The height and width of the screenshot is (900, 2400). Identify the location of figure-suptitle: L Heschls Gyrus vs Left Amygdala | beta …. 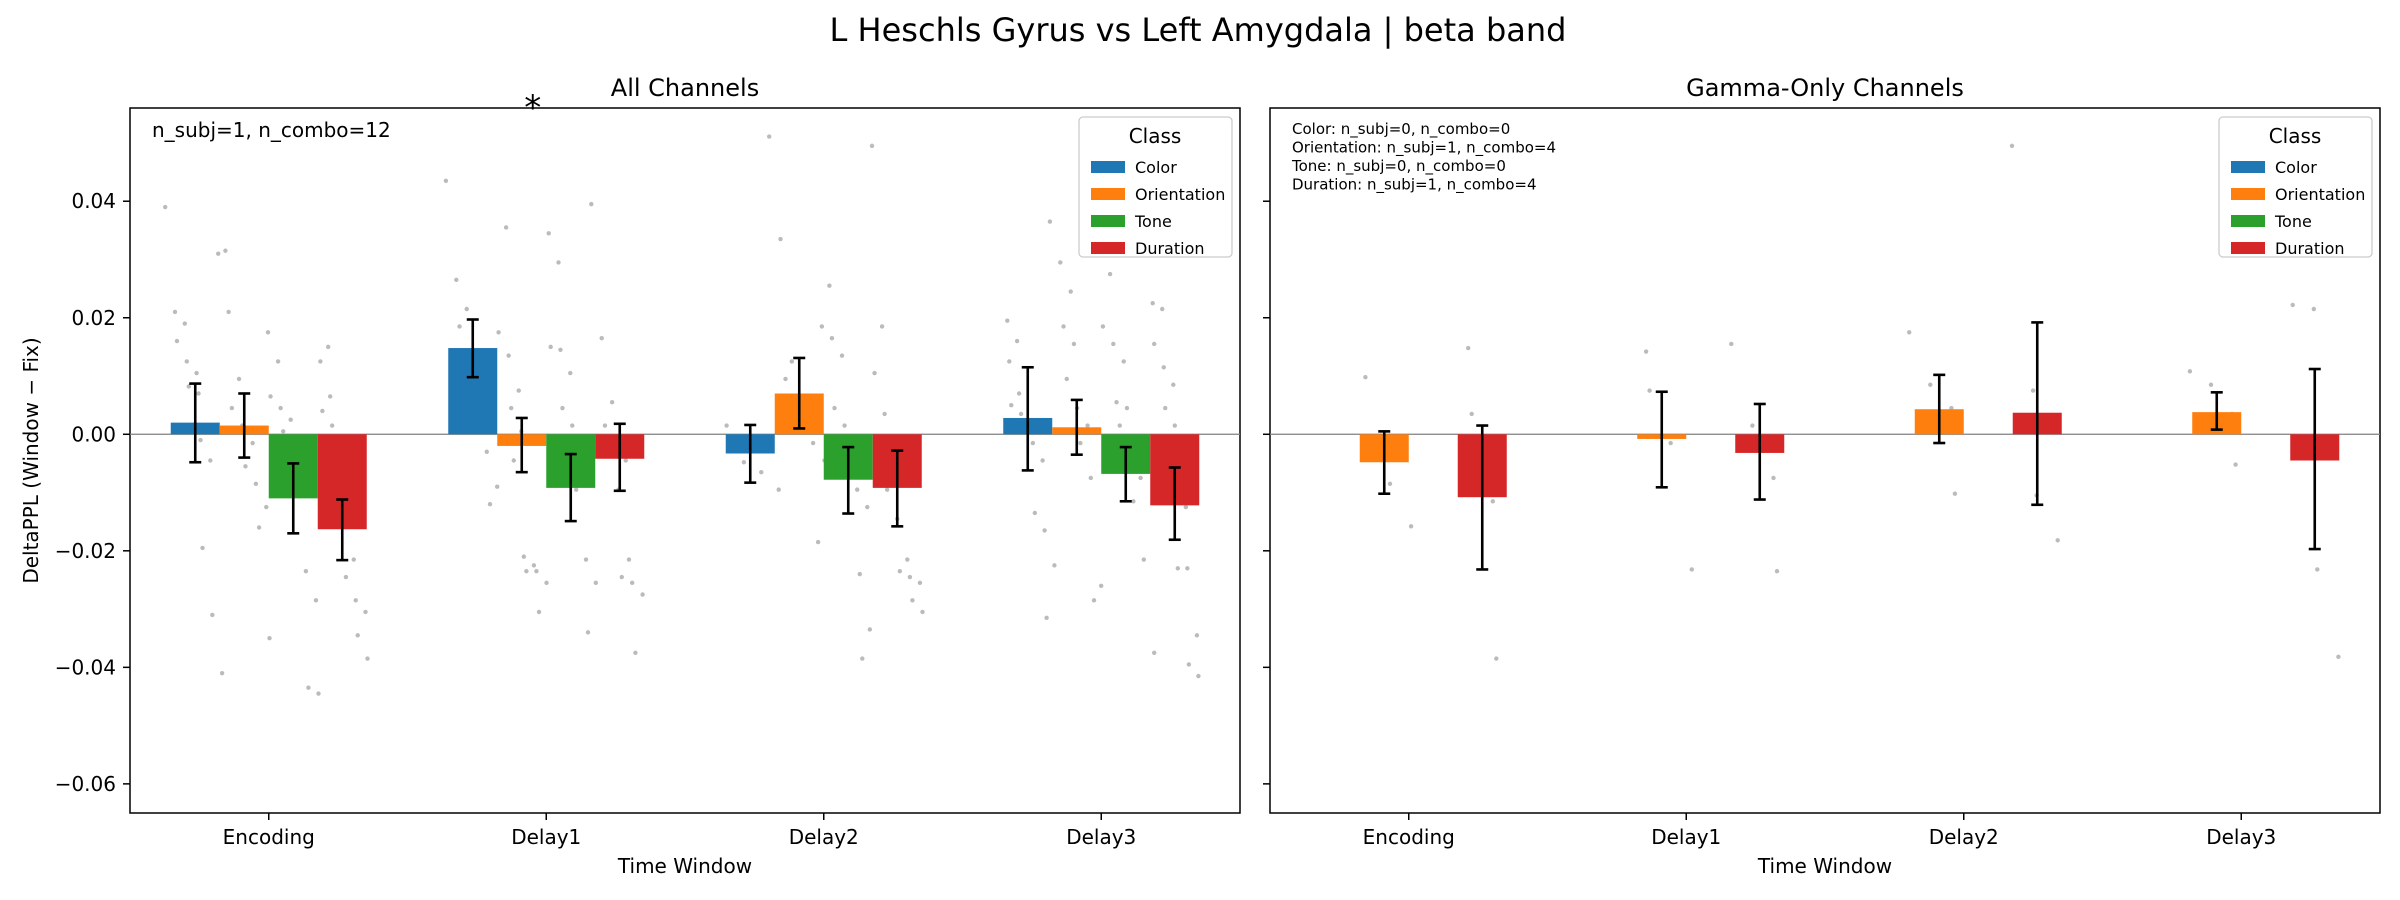
(1198, 30).